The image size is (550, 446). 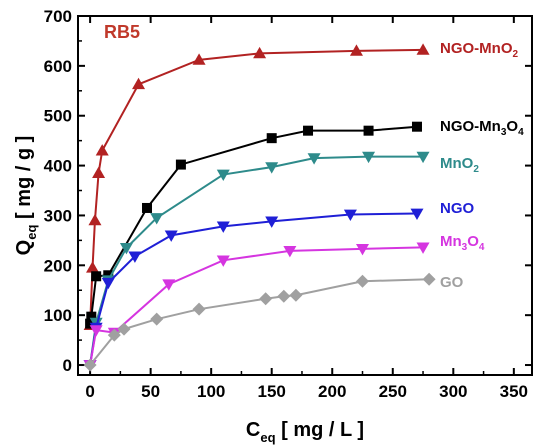 What do you see at coordinates (332, 391) in the screenshot?
I see `x-tick-label: 200` at bounding box center [332, 391].